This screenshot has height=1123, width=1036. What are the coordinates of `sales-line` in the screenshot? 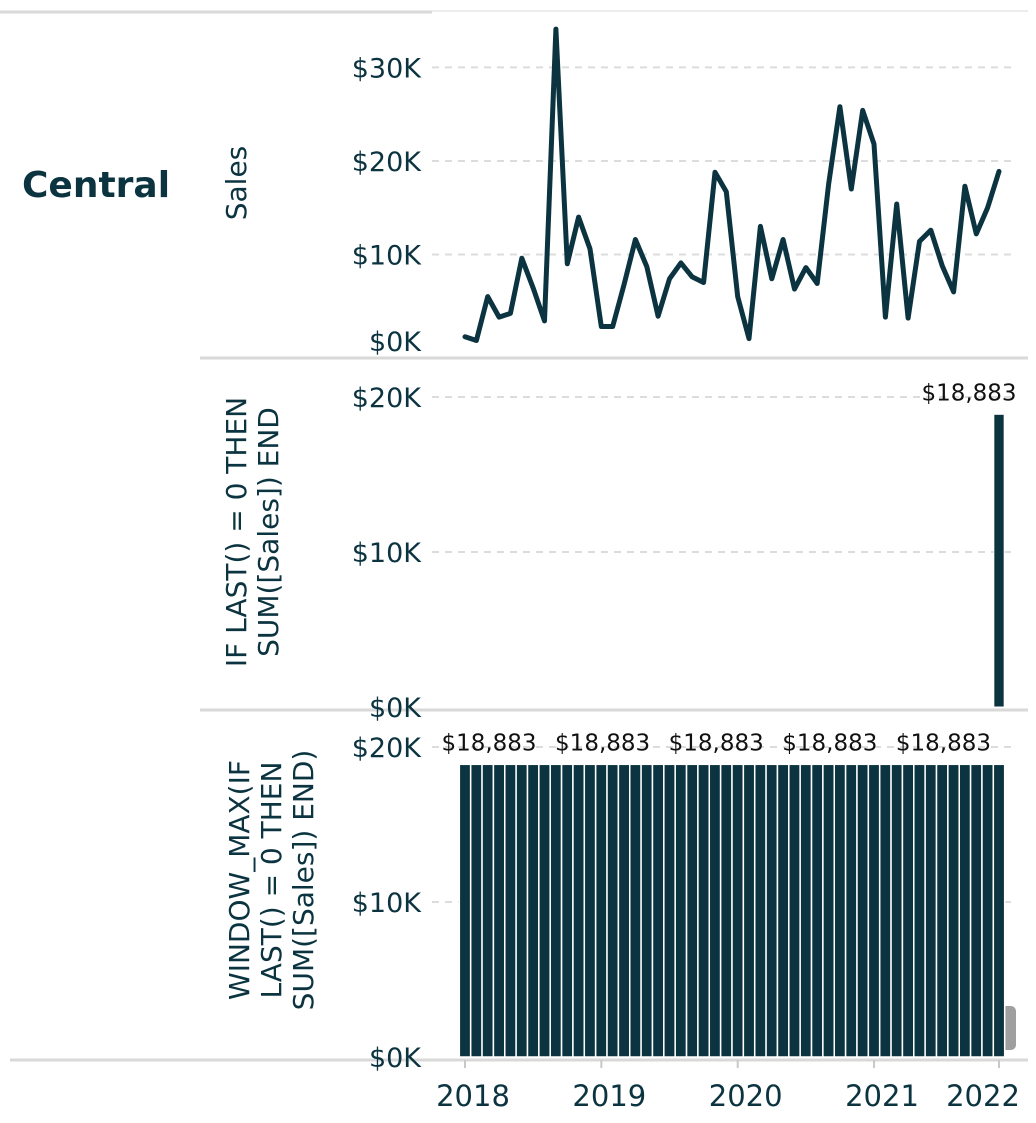 It's located at (732, 184).